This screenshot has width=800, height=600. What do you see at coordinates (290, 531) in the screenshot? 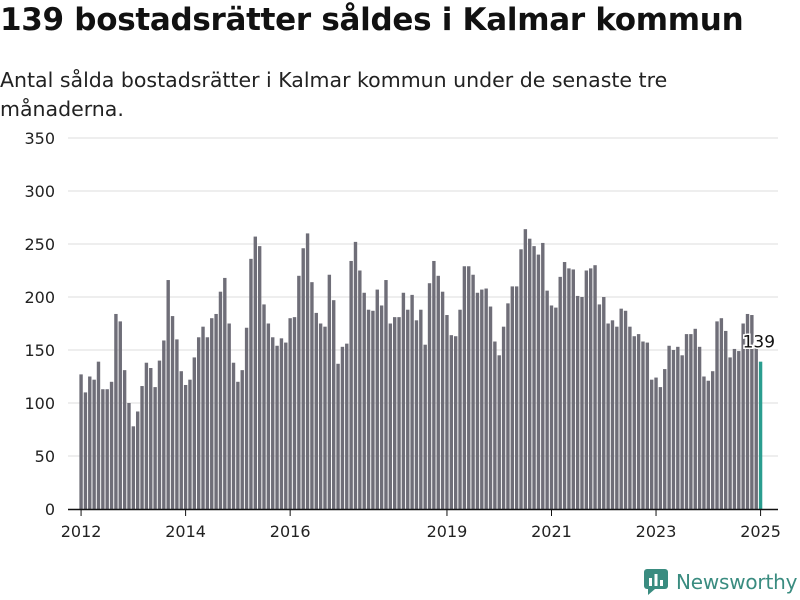
I see `x-tick-label: 2016` at bounding box center [290, 531].